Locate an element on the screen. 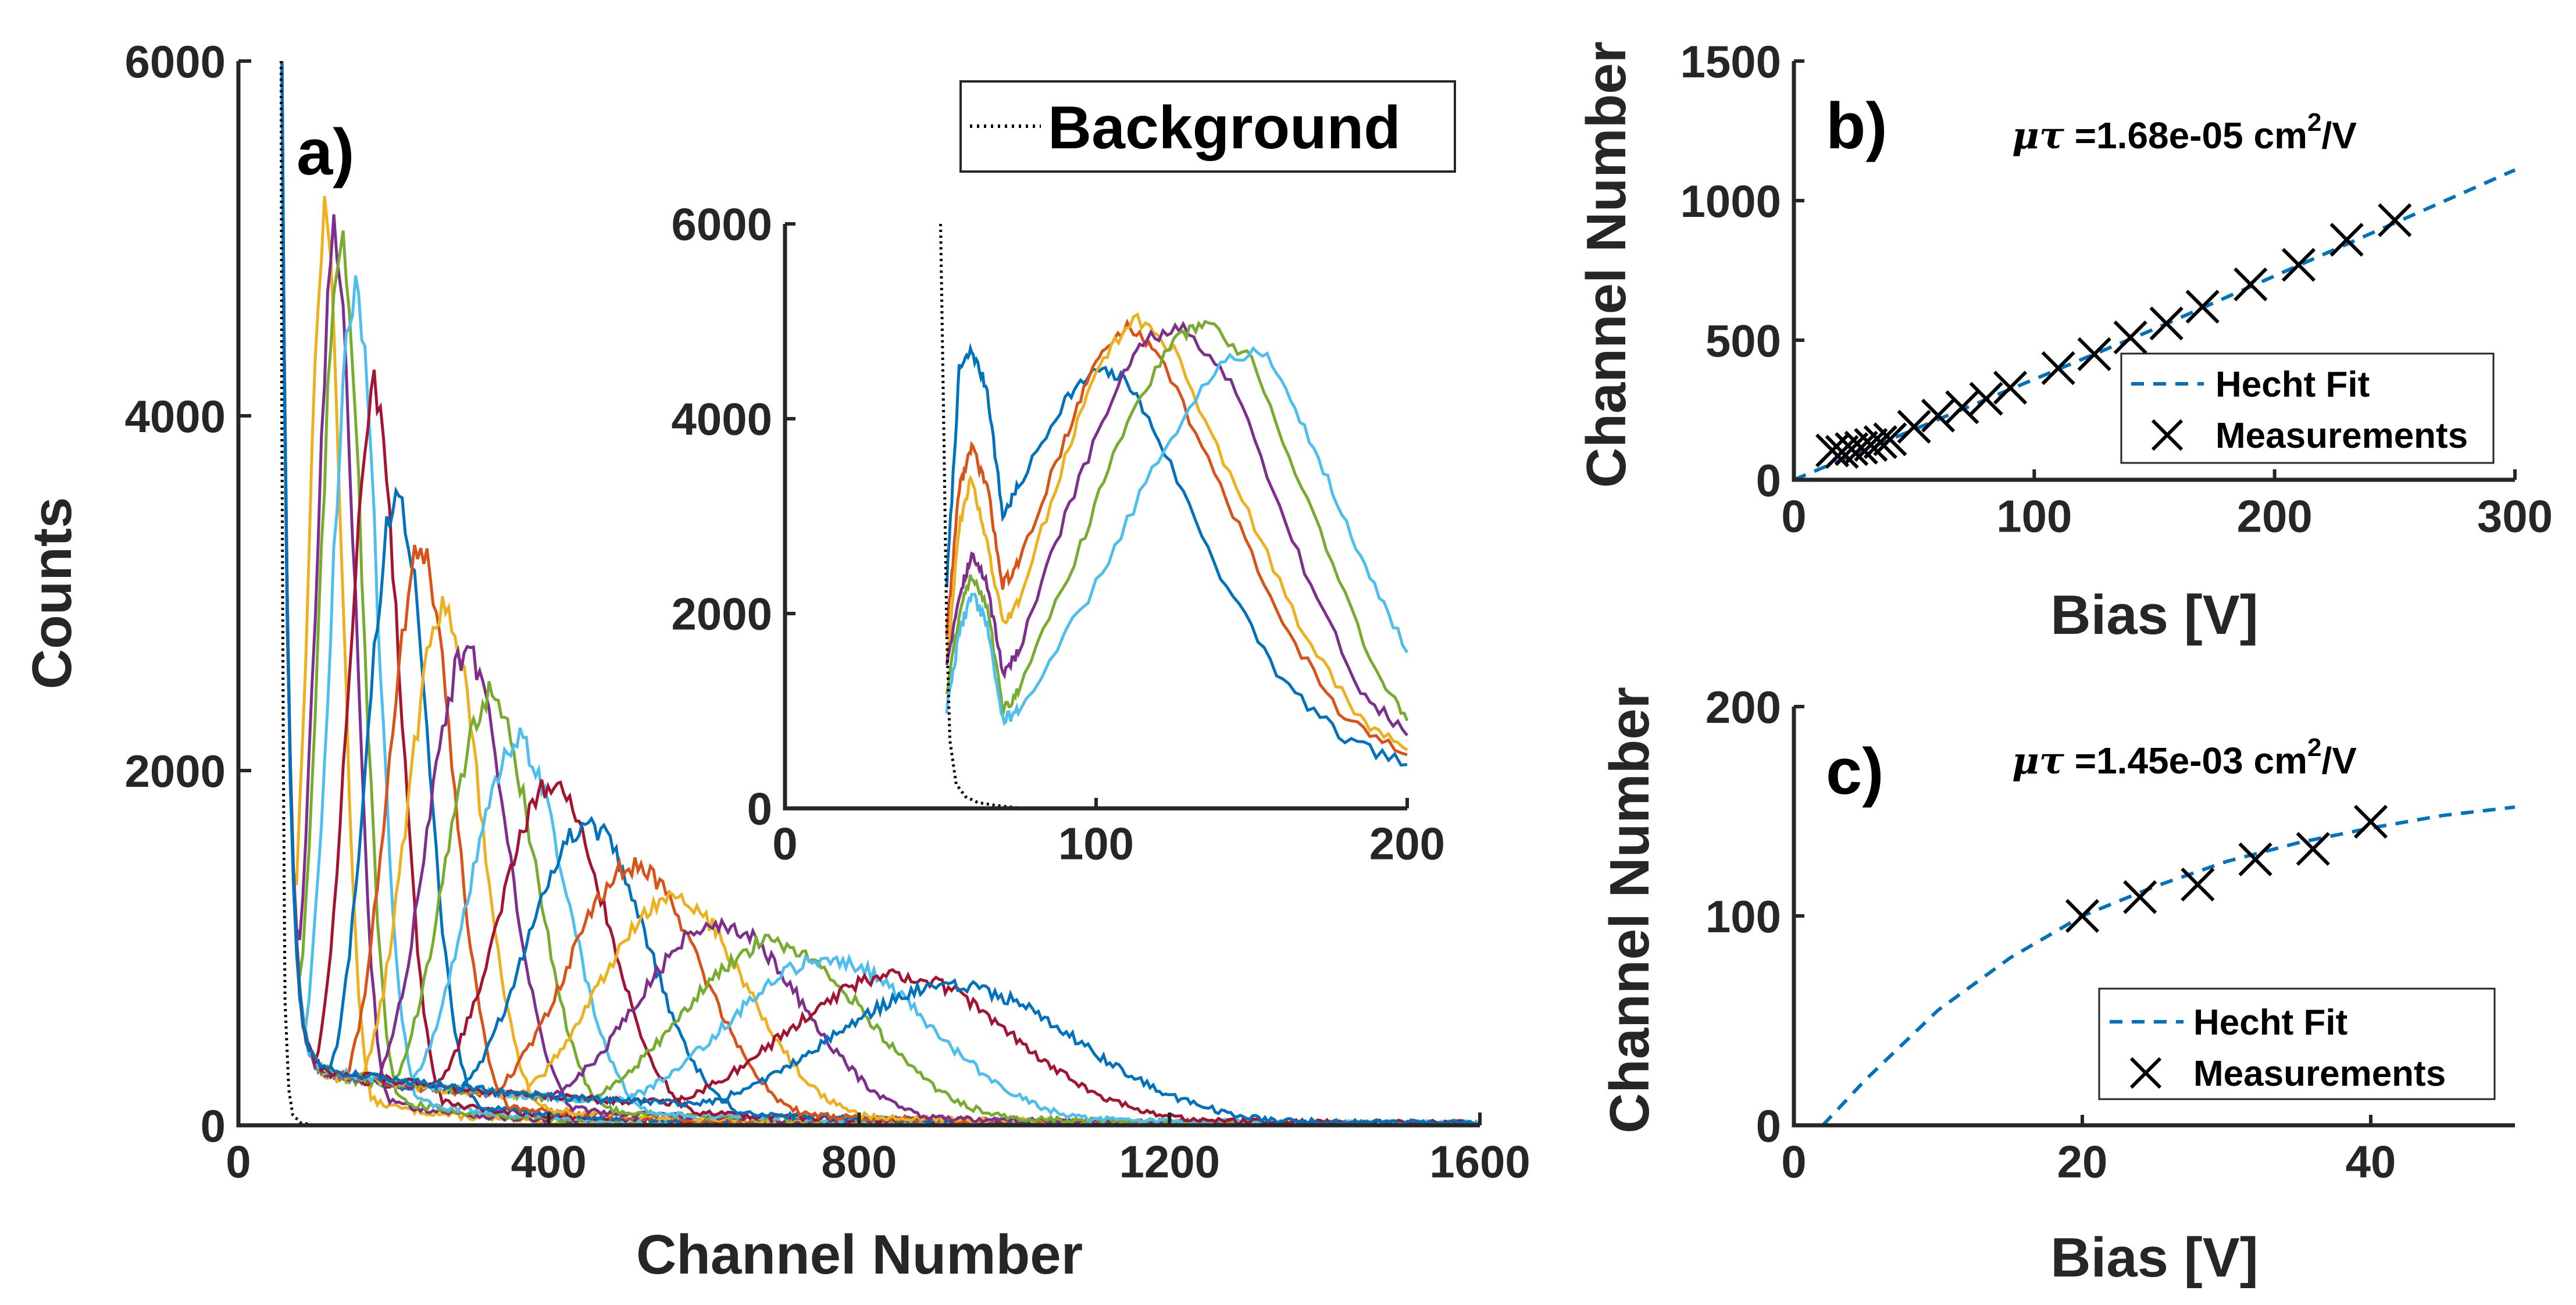 Image resolution: width=2576 pixels, height=1305 pixels. panel-a-x-label: Channel Number is located at coordinates (860, 1255).